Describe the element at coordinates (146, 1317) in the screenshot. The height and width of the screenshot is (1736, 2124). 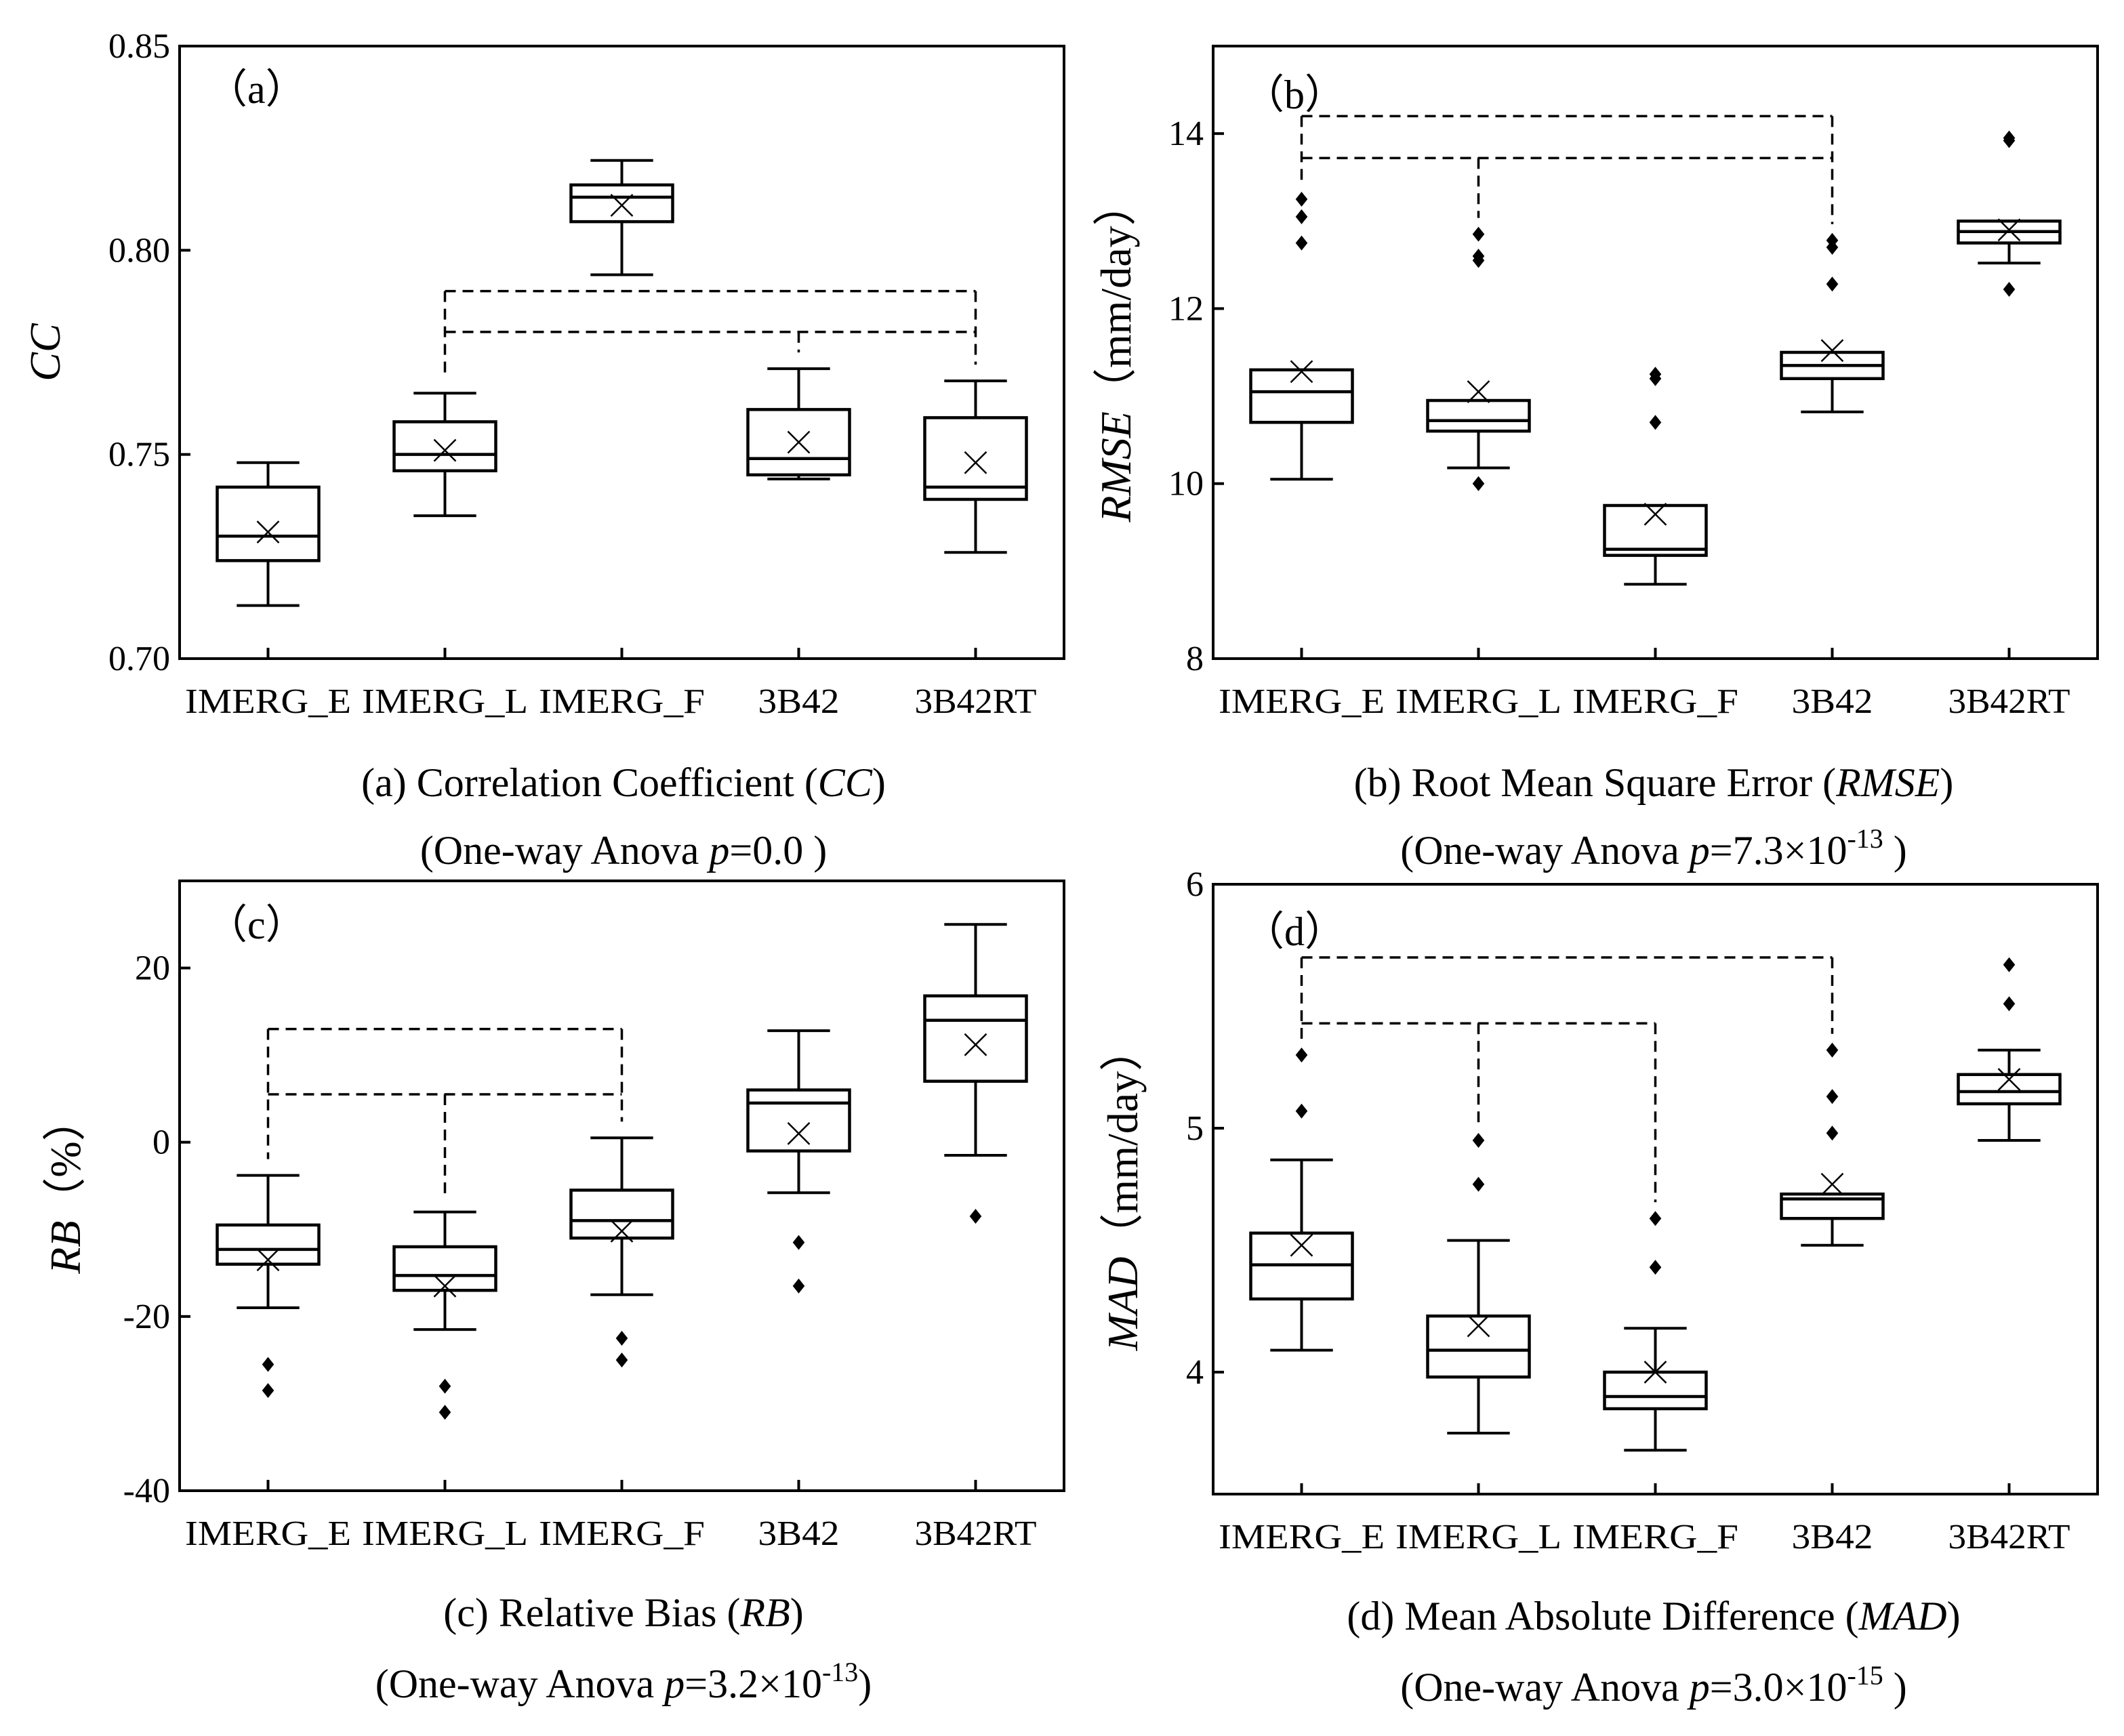
I see `y-tick-label: -20` at that location.